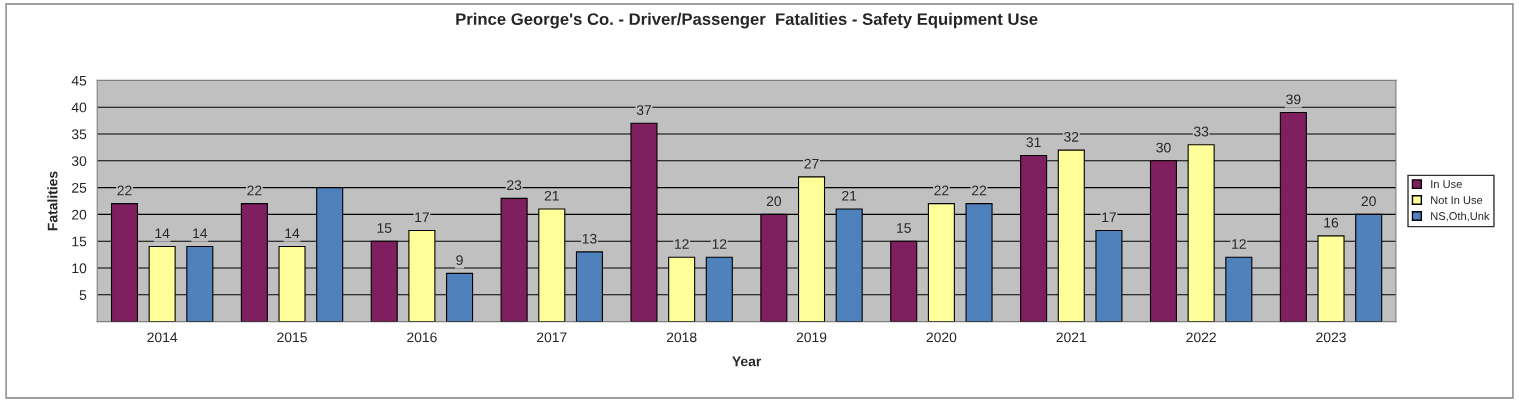 This screenshot has width=1519, height=402. What do you see at coordinates (79, 214) in the screenshot?
I see `y-tick-label: 20` at bounding box center [79, 214].